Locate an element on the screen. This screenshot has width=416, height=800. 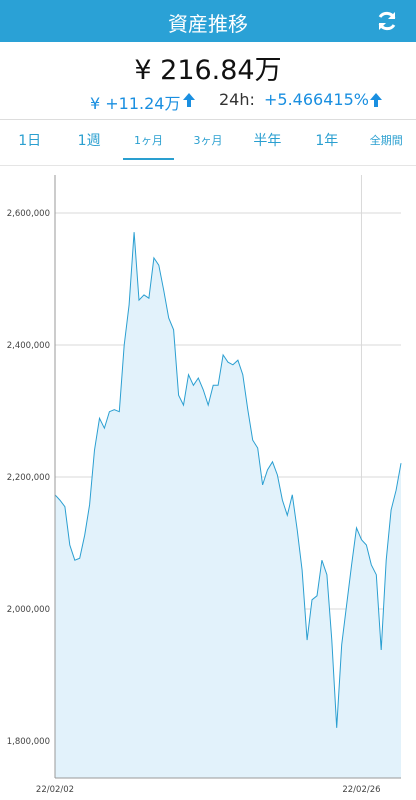
y-tick-label: 2,400,000 is located at coordinates (28, 346).